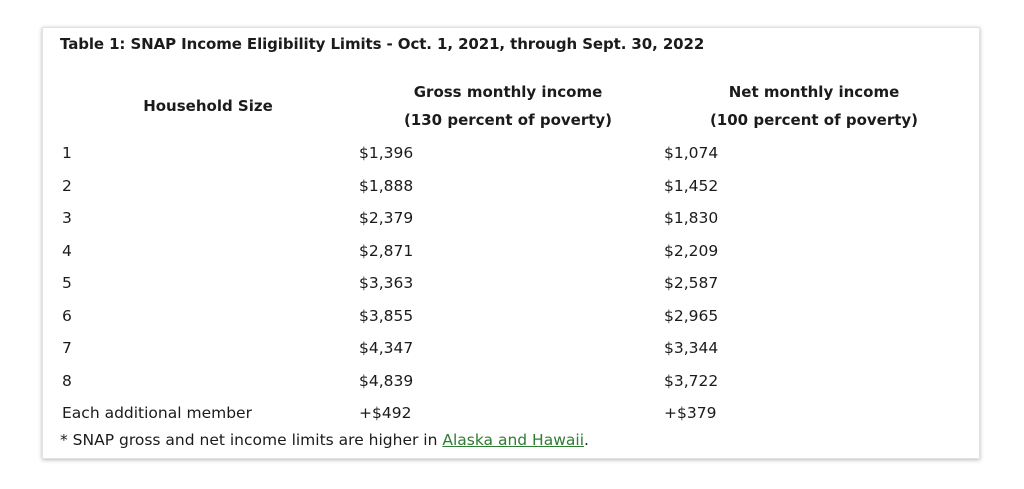 The height and width of the screenshot is (489, 1024). What do you see at coordinates (511, 187) in the screenshot?
I see `table-row: 2 $1,888 $1,452` at bounding box center [511, 187].